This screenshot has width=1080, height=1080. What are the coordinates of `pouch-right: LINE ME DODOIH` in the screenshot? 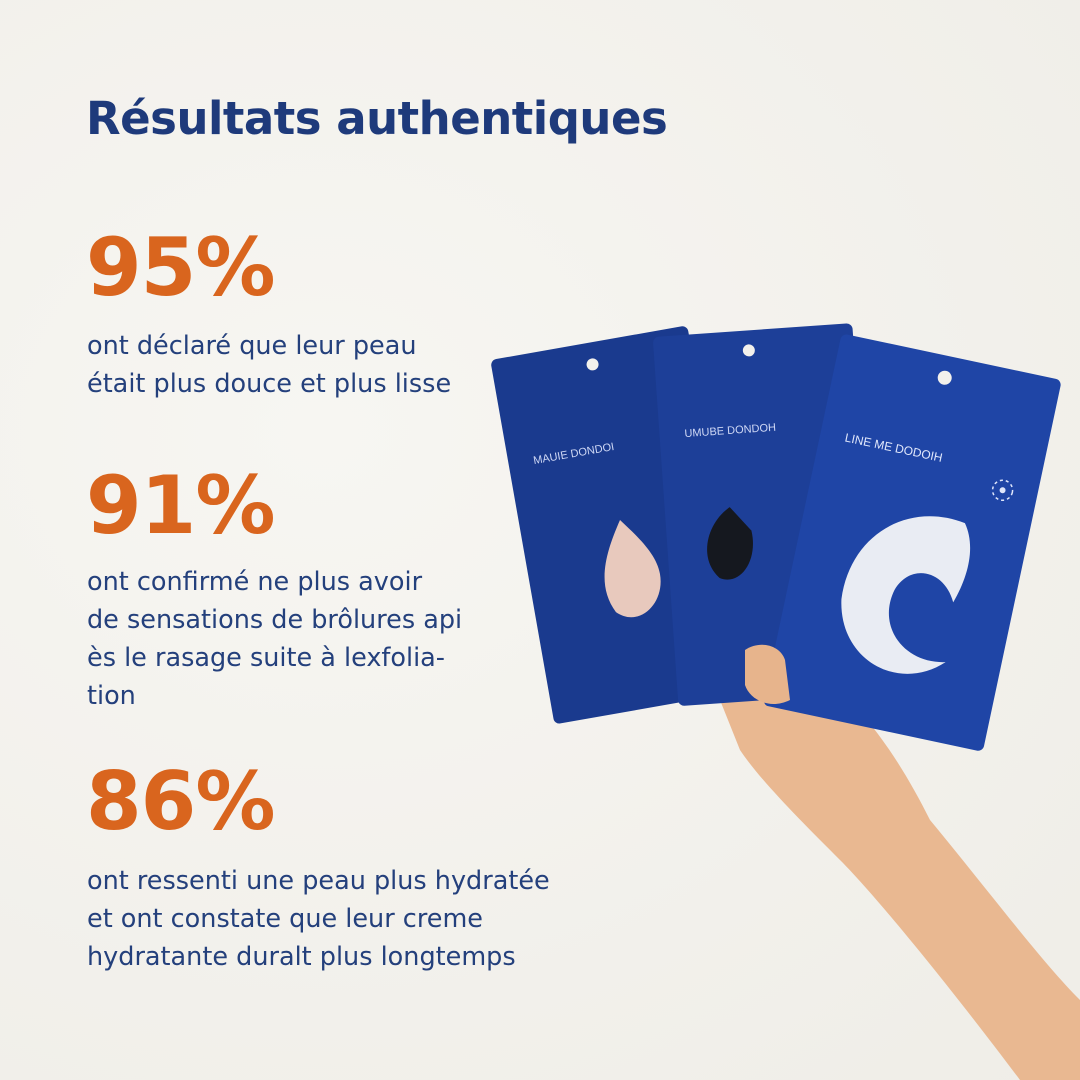 It's located at (912, 542).